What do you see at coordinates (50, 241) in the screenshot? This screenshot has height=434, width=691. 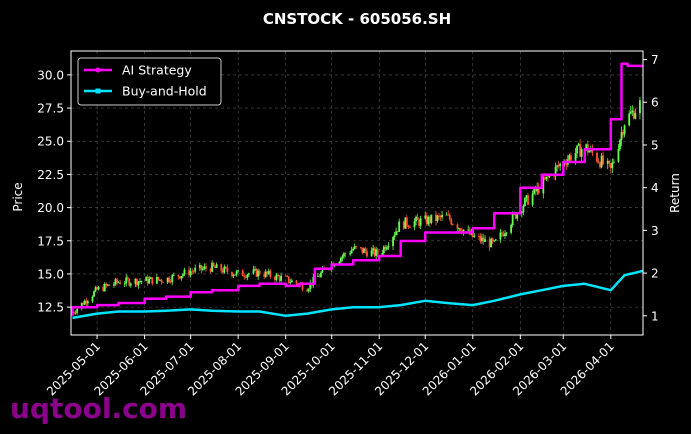 I see `y-tick-label: 17.5` at bounding box center [50, 241].